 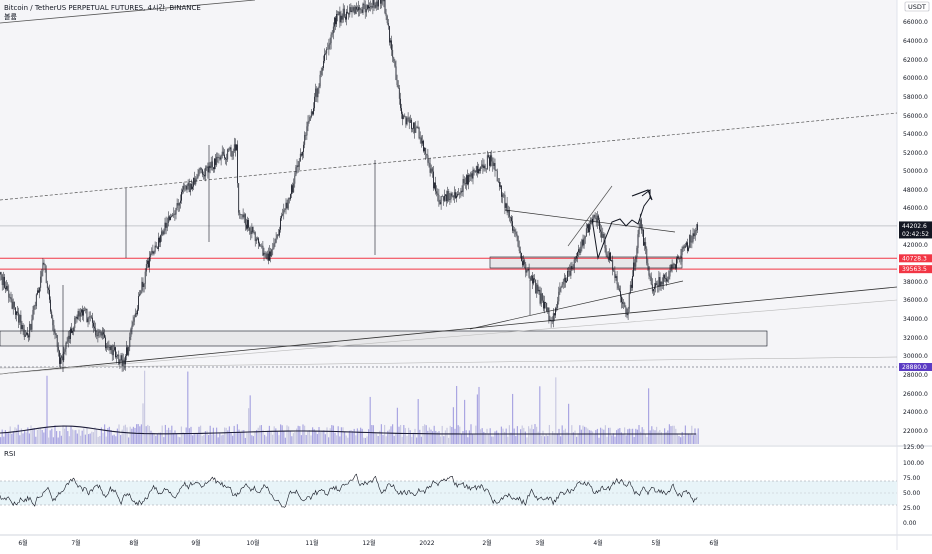 I want to click on time-tick-label: 5월, so click(x=655, y=543).